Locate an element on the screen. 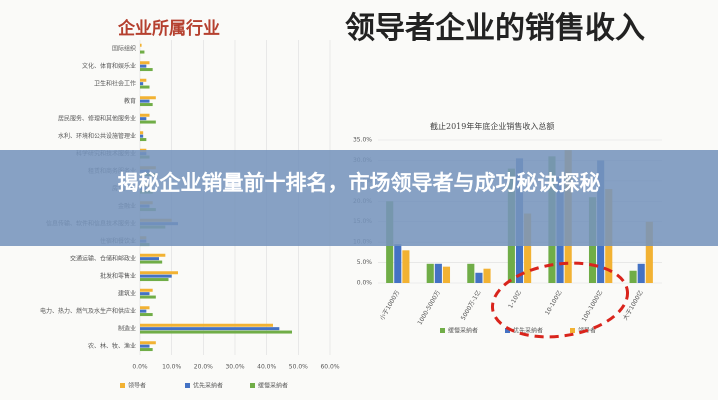  x-tick-label: 100-1000亿 is located at coordinates (592, 306).